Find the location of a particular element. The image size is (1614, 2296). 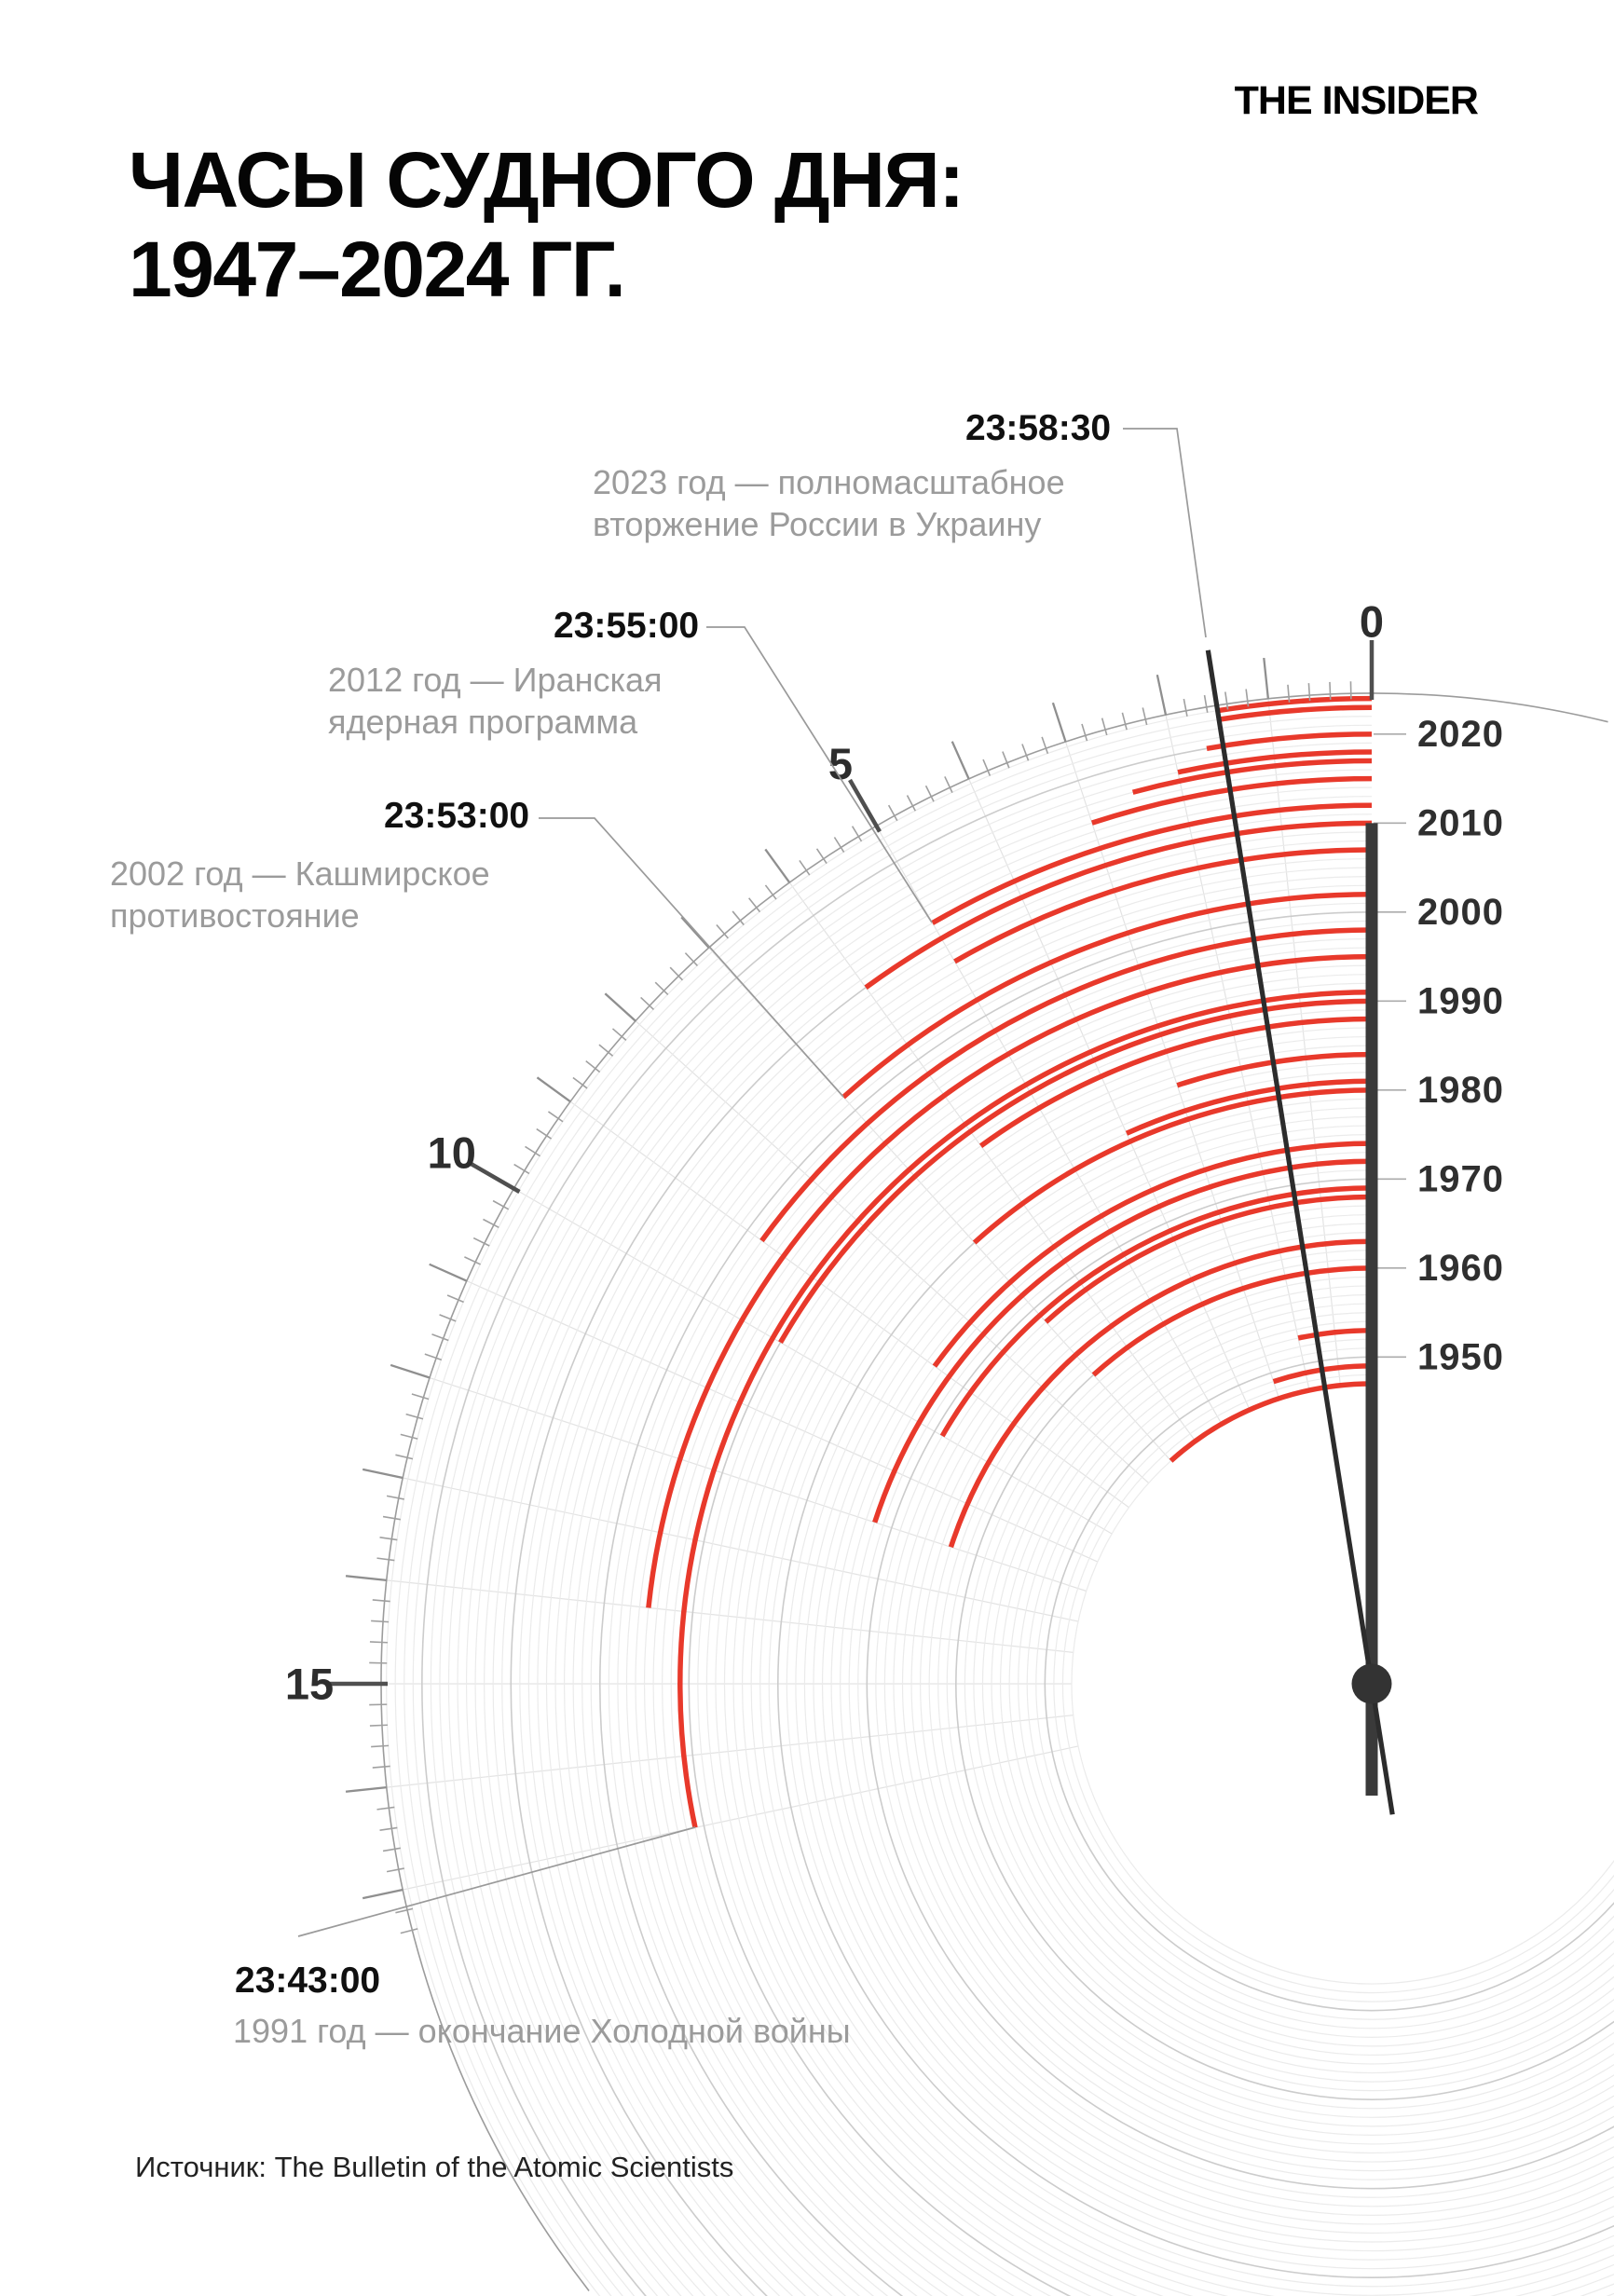

year-ring-1954 is located at coordinates (1311, 1683).